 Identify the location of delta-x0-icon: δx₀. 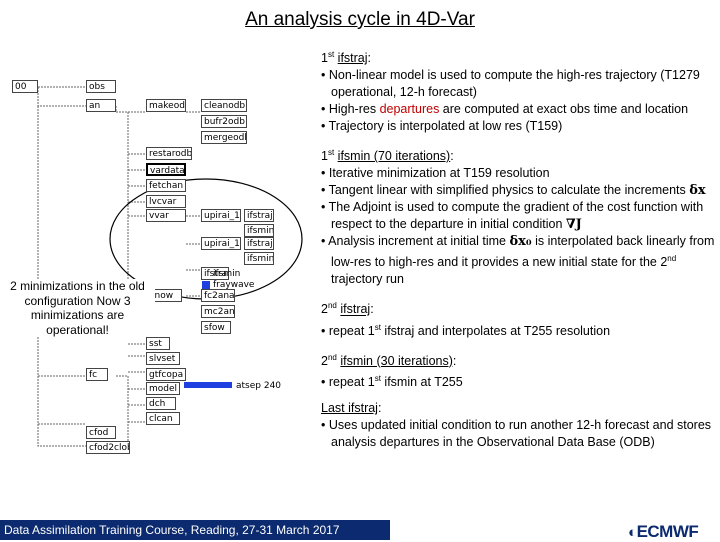
(520, 242).